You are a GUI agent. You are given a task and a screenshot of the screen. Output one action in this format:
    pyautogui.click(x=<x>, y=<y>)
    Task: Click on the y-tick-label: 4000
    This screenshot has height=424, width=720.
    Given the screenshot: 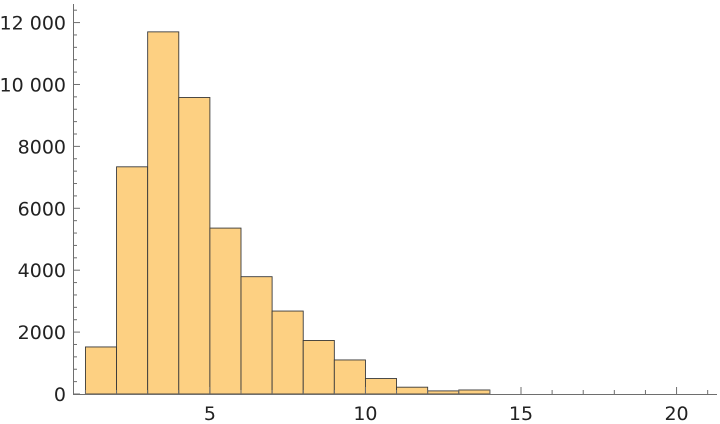 What is the action you would take?
    pyautogui.click(x=42, y=271)
    